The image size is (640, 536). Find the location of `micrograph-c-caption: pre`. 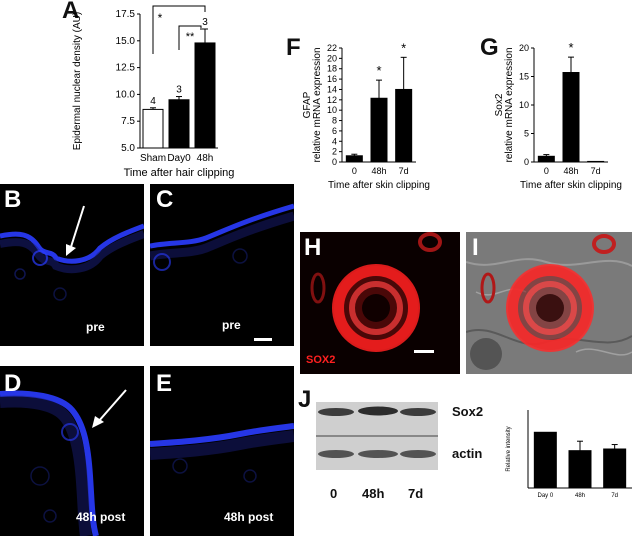

micrograph-c-caption: pre is located at coordinates (231, 325).